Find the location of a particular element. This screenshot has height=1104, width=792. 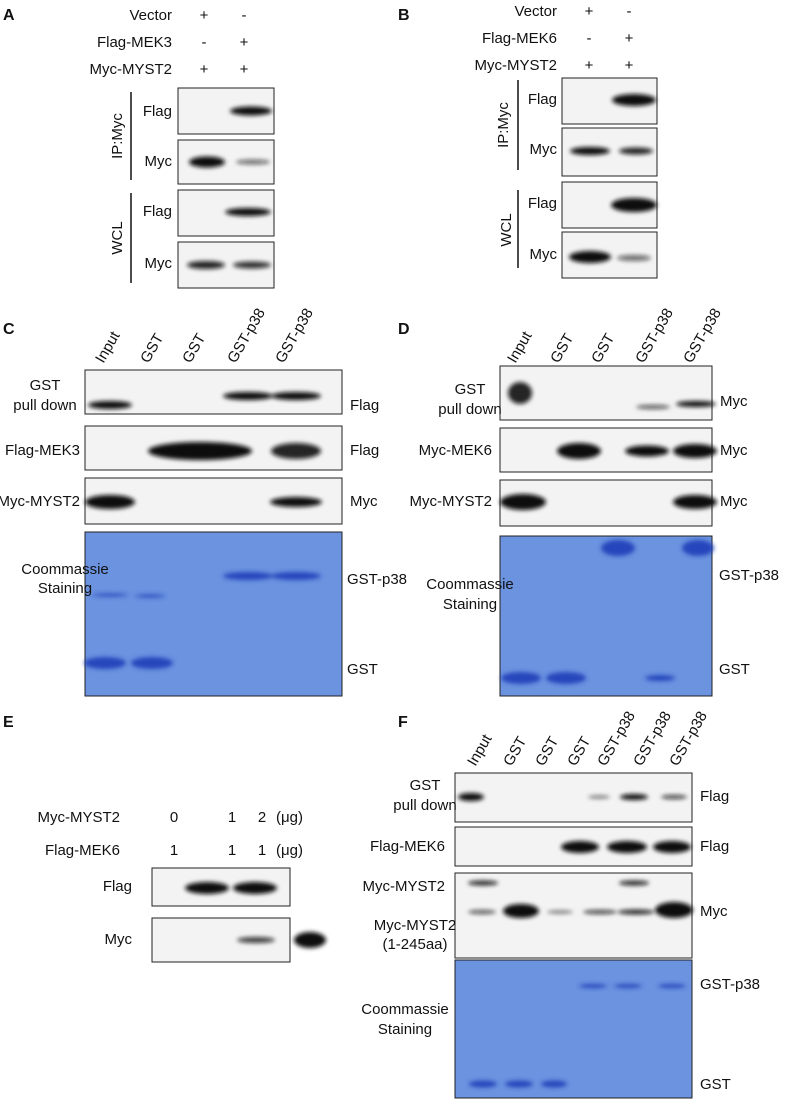

label: Flag-MEK3 is located at coordinates (134, 42).